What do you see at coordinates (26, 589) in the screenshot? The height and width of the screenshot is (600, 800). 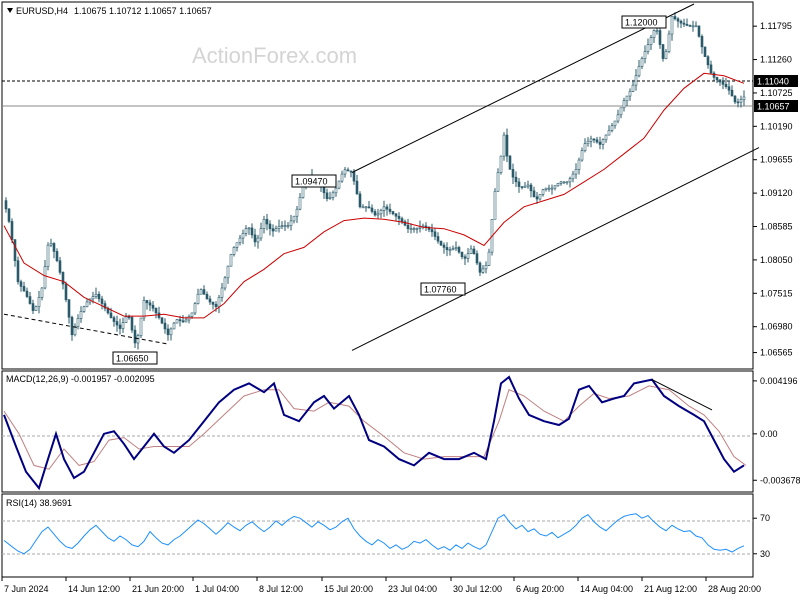 I see `time-tick-label: 7 Jun 2024` at bounding box center [26, 589].